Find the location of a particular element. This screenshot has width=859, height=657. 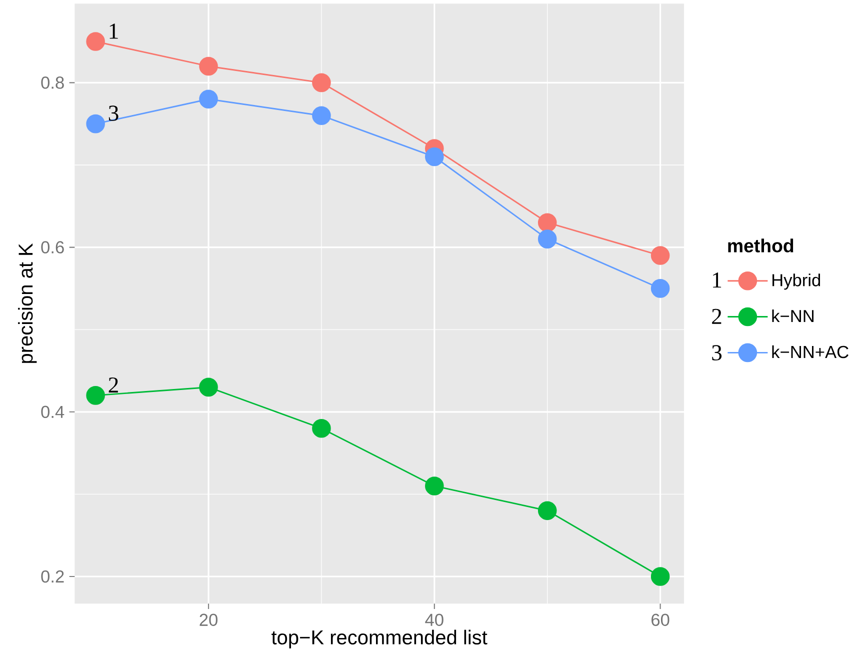

legend-label: k−NN is located at coordinates (793, 315).